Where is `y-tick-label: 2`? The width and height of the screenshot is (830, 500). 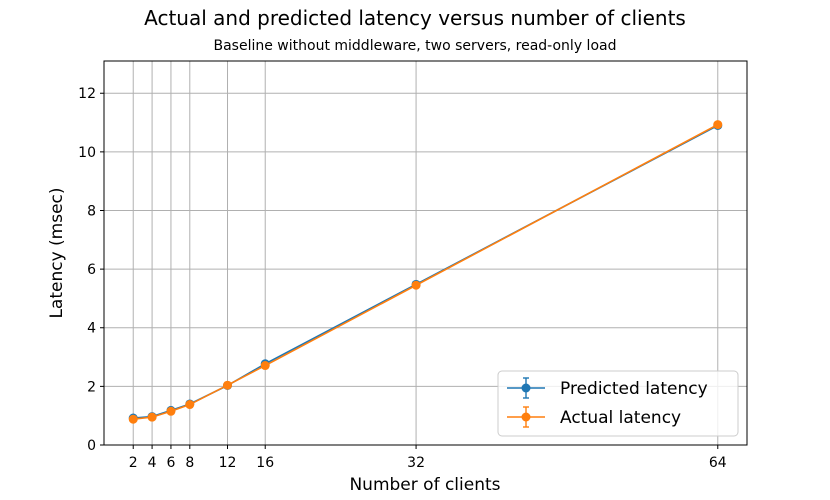
y-tick-label: 2 is located at coordinates (91, 387).